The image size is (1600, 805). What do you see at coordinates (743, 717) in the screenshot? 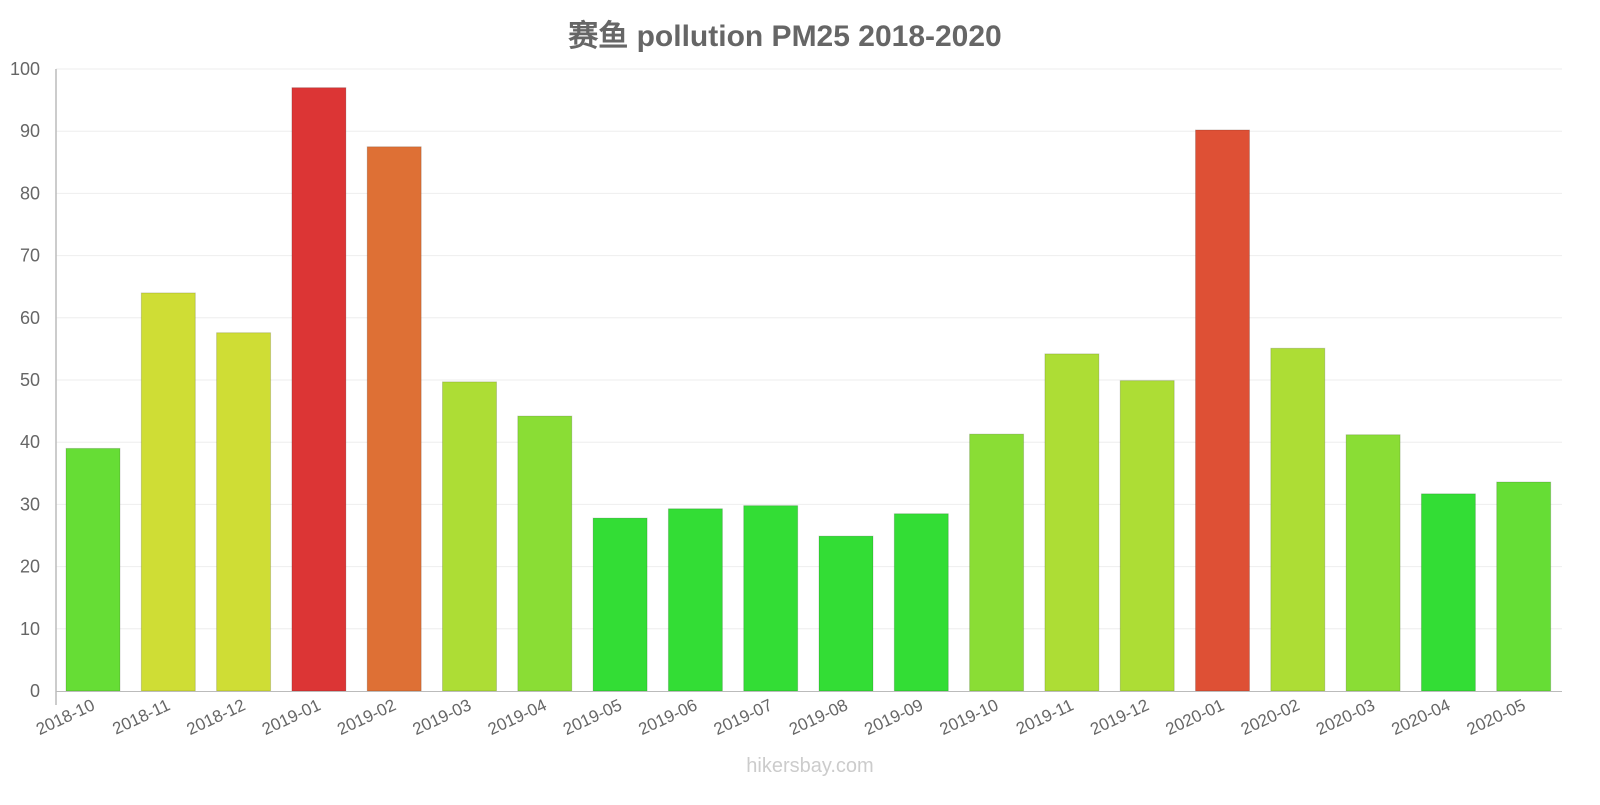
I see `x-tick-label: 2019-07` at bounding box center [743, 717].